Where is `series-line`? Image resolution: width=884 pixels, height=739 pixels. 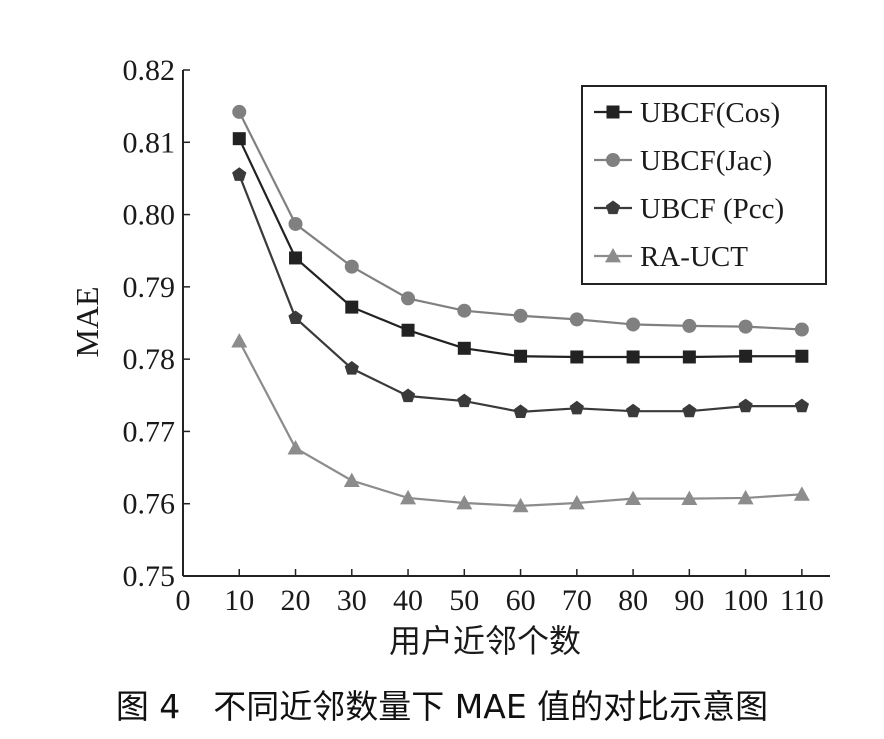 series-line is located at coordinates (520, 423).